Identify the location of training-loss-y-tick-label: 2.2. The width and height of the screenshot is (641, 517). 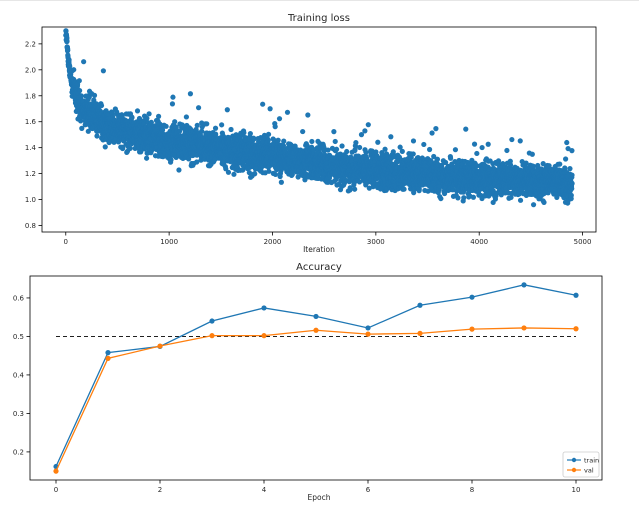
(30, 44).